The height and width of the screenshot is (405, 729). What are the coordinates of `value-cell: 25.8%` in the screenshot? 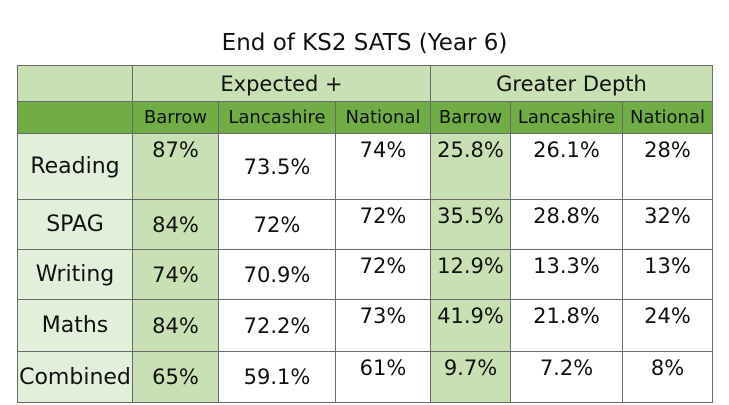 It's located at (470, 166).